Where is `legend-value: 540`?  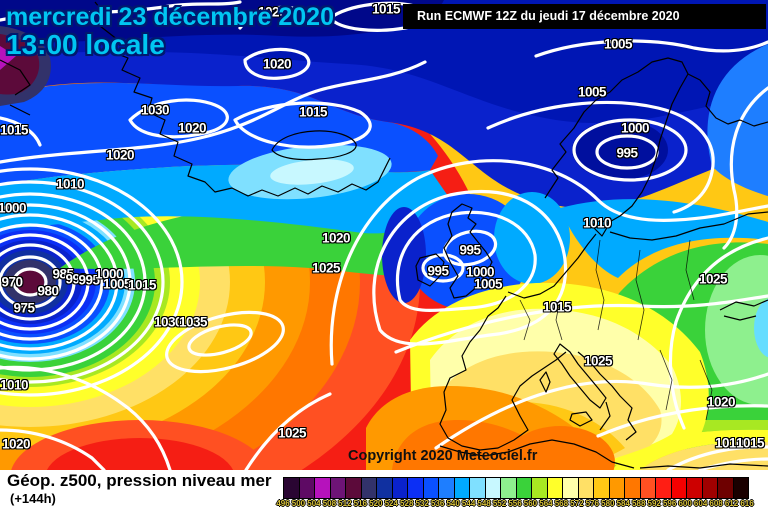 legend-value: 540 is located at coordinates (453, 503).